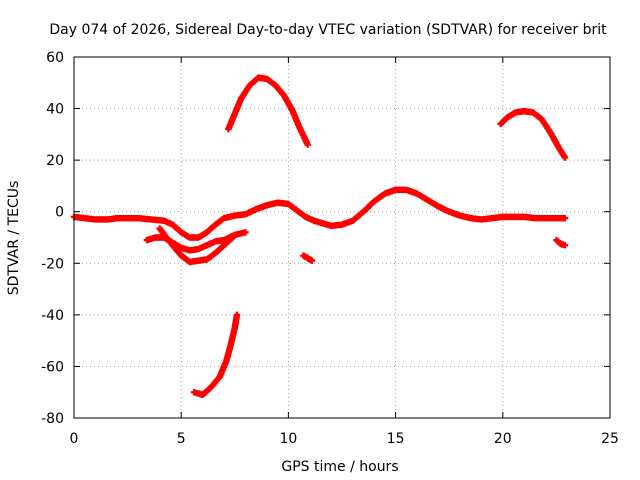 Image resolution: width=640 pixels, height=480 pixels. What do you see at coordinates (52, 316) in the screenshot?
I see `y-tick-label: -40` at bounding box center [52, 316].